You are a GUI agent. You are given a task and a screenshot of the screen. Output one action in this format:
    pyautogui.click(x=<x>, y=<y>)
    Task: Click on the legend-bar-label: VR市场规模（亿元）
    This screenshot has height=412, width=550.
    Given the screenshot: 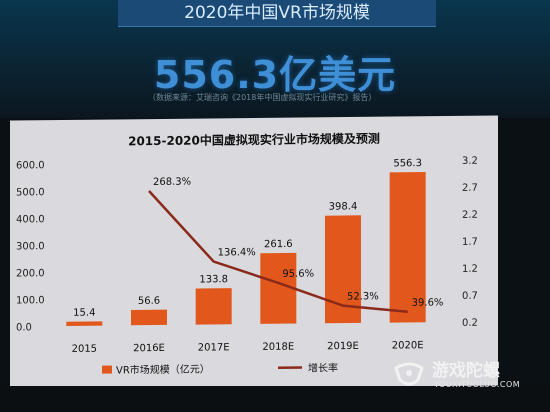 What is the action you would take?
    pyautogui.click(x=163, y=369)
    